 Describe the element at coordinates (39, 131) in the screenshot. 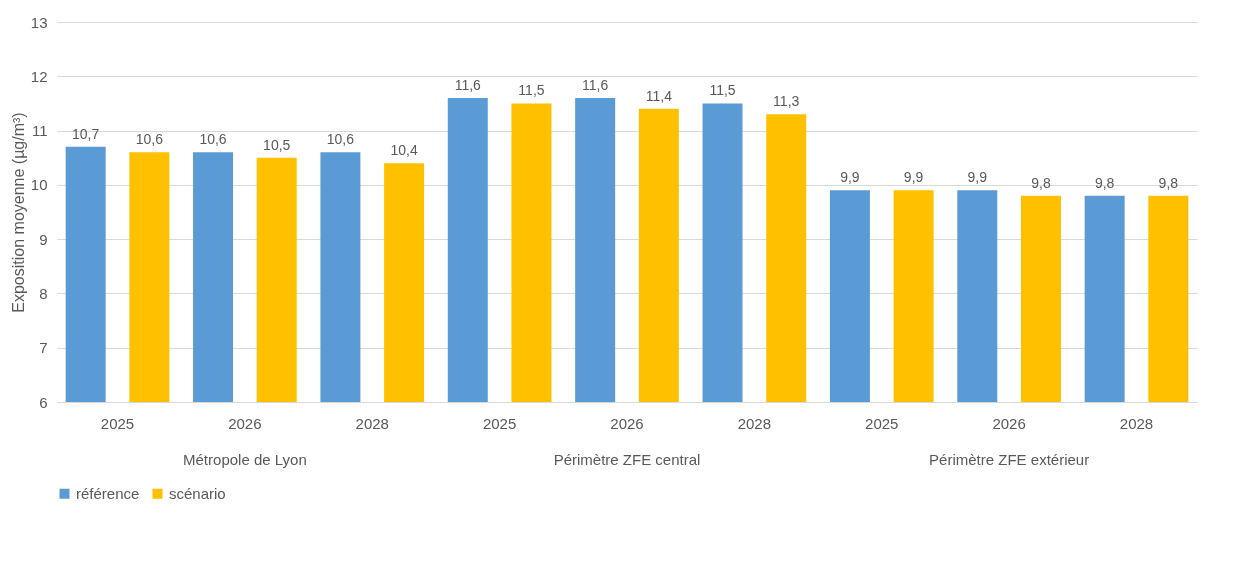

I see `y-tick-label: 11` at that location.